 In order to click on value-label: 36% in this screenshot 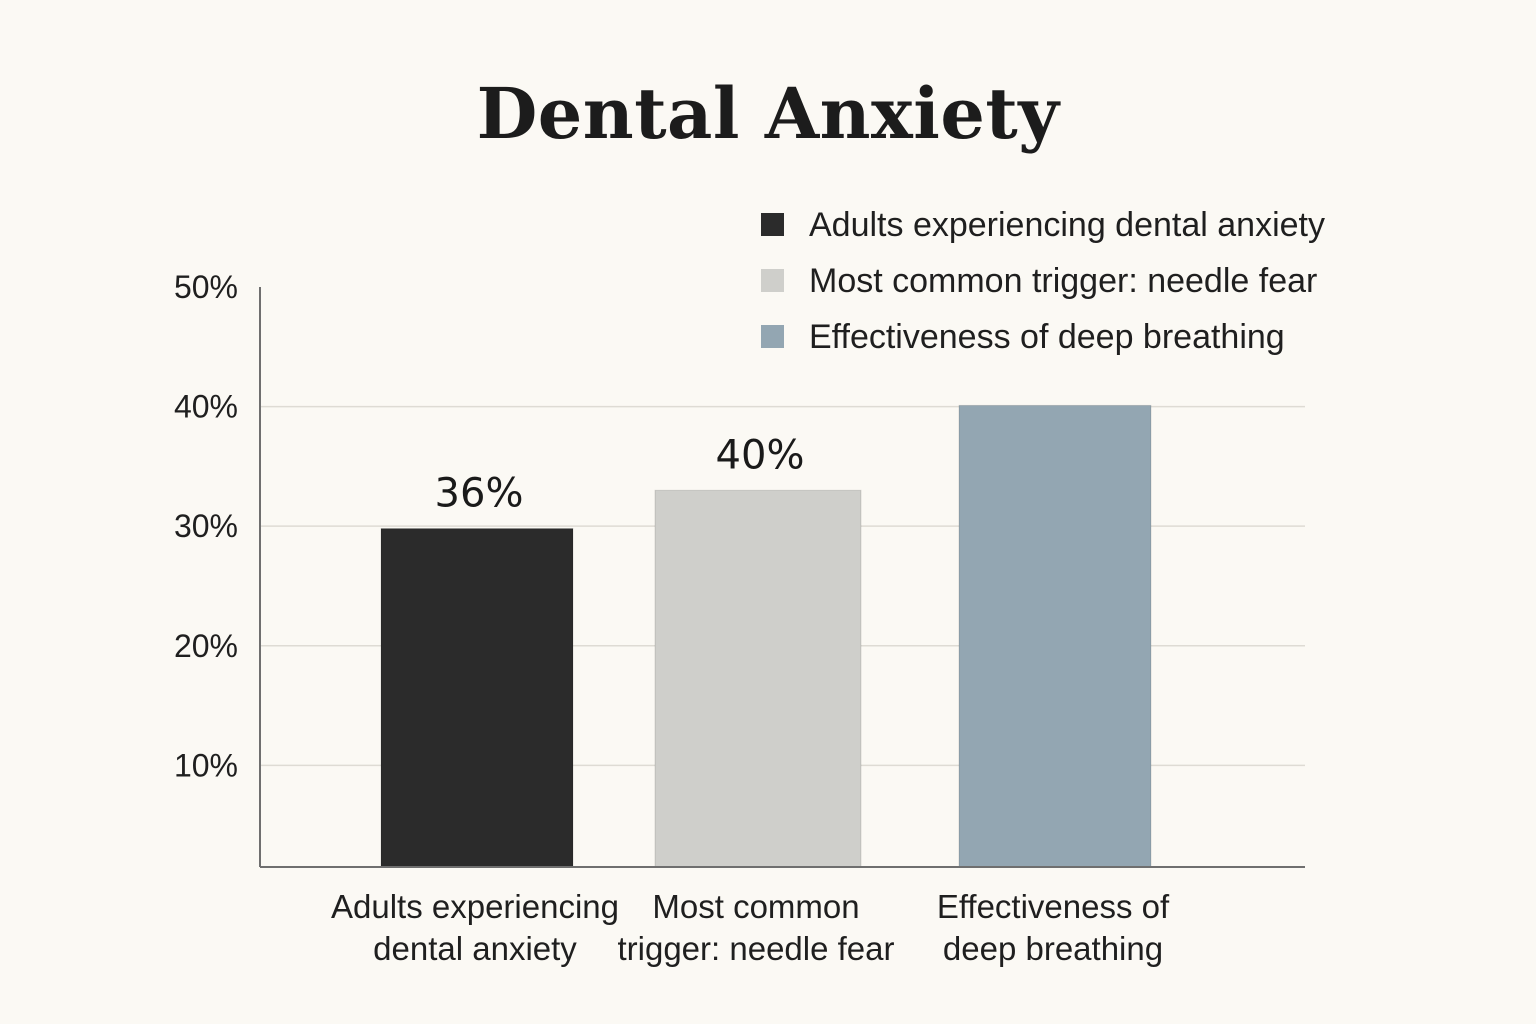, I will do `click(479, 494)`.